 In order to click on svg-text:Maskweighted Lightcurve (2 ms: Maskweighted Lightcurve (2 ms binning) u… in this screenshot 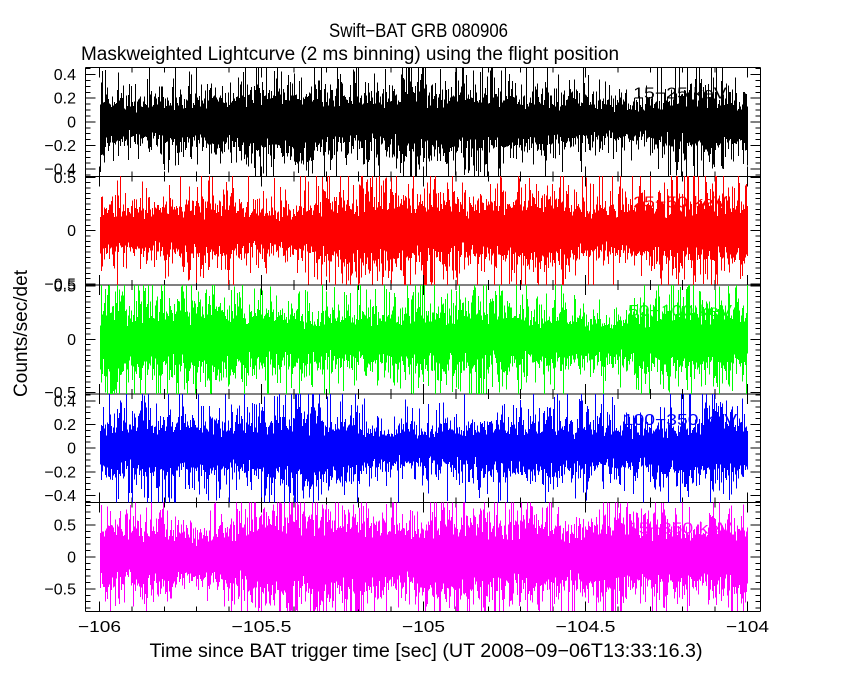, I will do `click(350, 54)`.